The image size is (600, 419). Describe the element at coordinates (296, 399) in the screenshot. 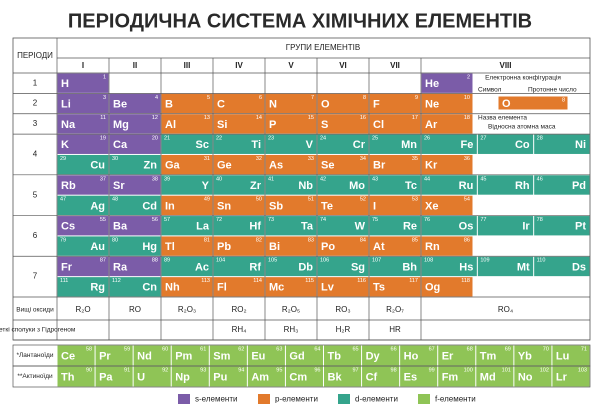

I see `legend-label: p-елементи` at that location.